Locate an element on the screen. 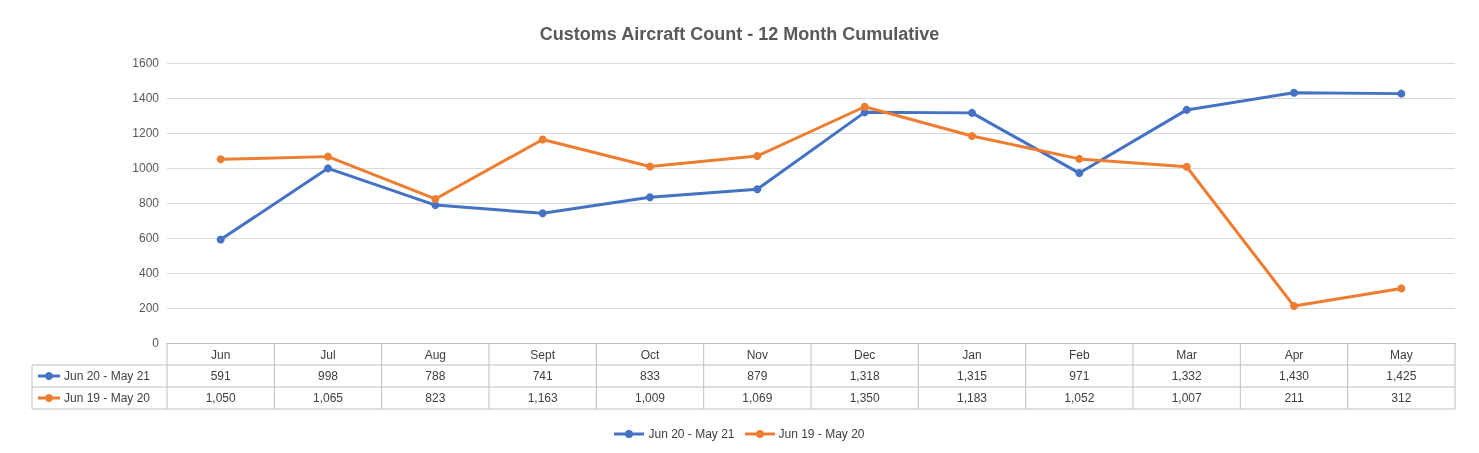 The height and width of the screenshot is (453, 1479). data-label: 1,065 is located at coordinates (328, 398).